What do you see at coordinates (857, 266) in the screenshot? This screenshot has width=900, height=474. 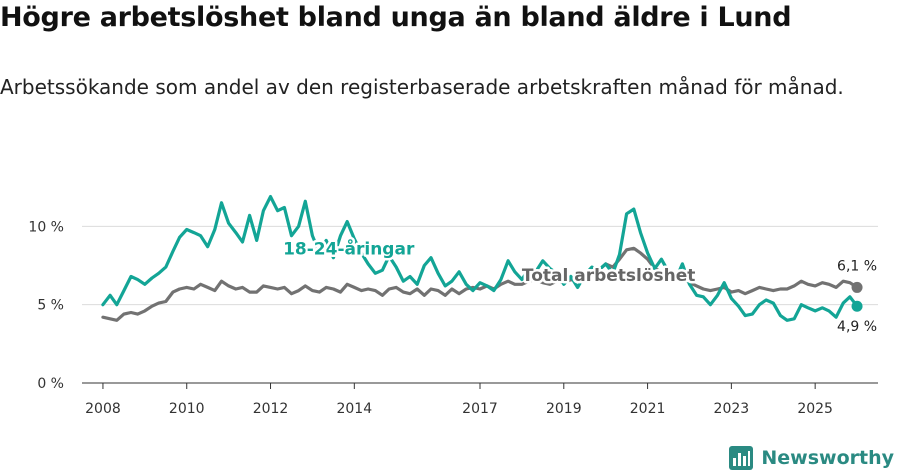 I see `end-label-total: 6,1 %` at bounding box center [857, 266].